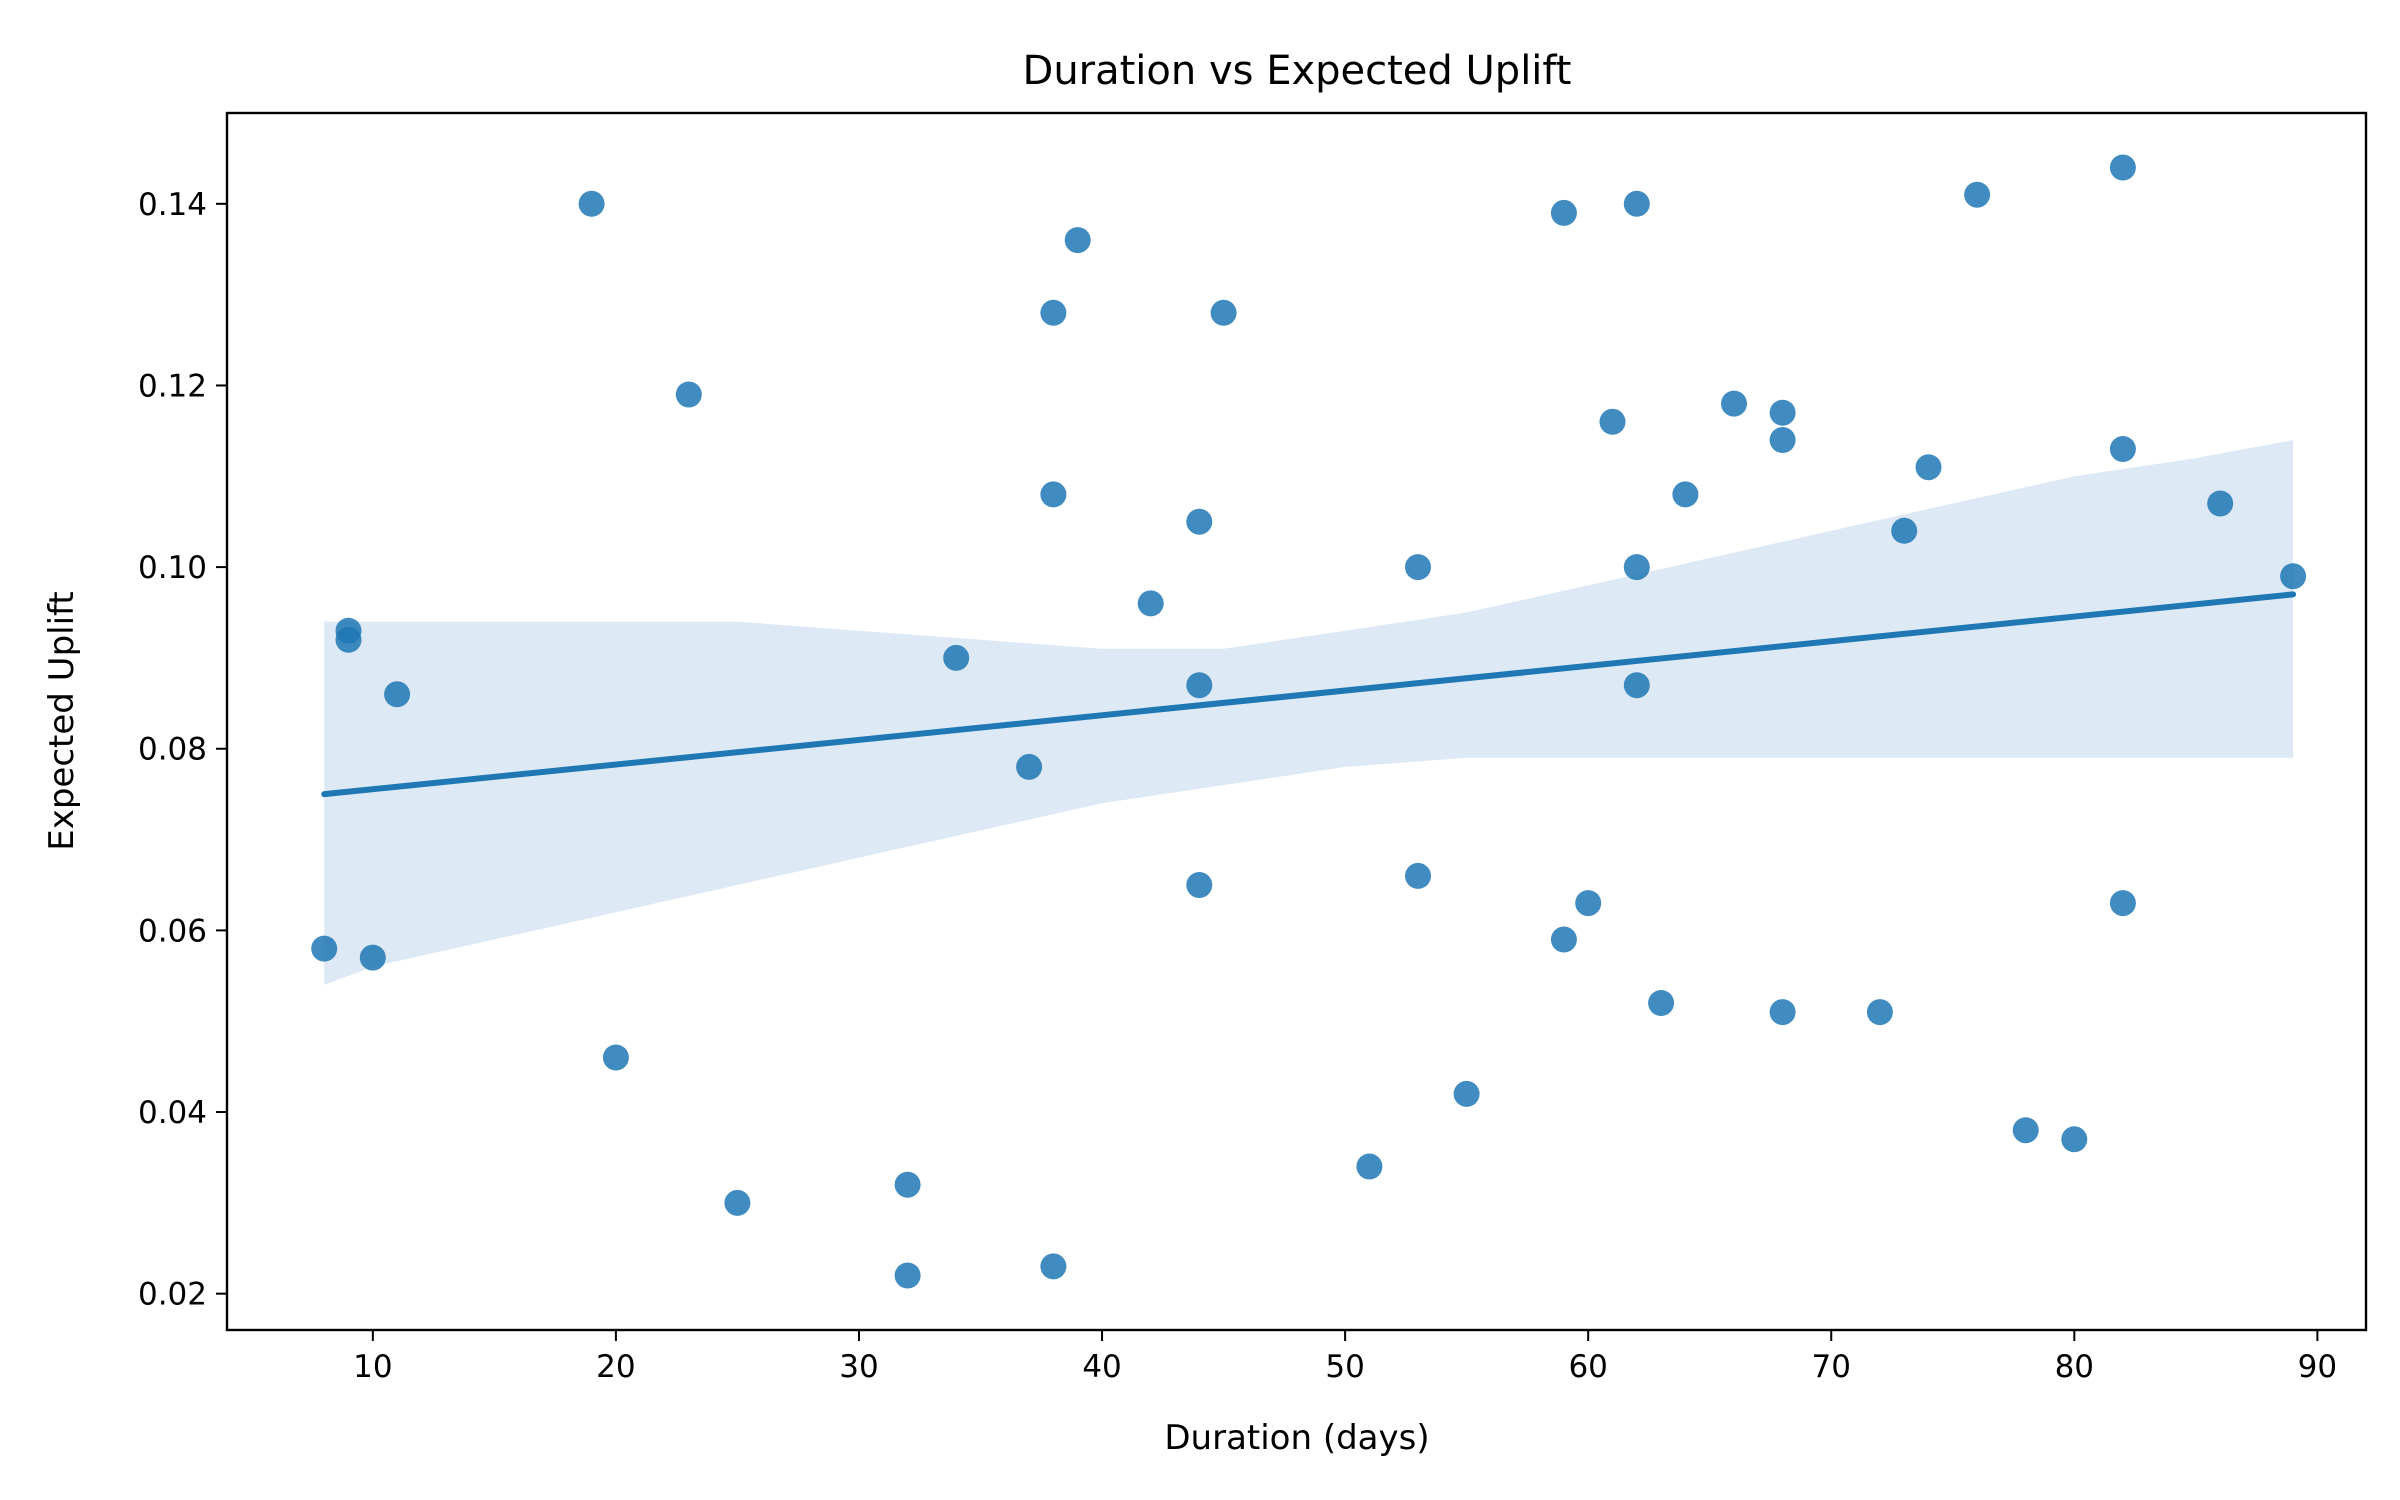 The height and width of the screenshot is (1500, 2400). Describe the element at coordinates (172, 1295) in the screenshot. I see `y-tick-label: 0.02` at that location.